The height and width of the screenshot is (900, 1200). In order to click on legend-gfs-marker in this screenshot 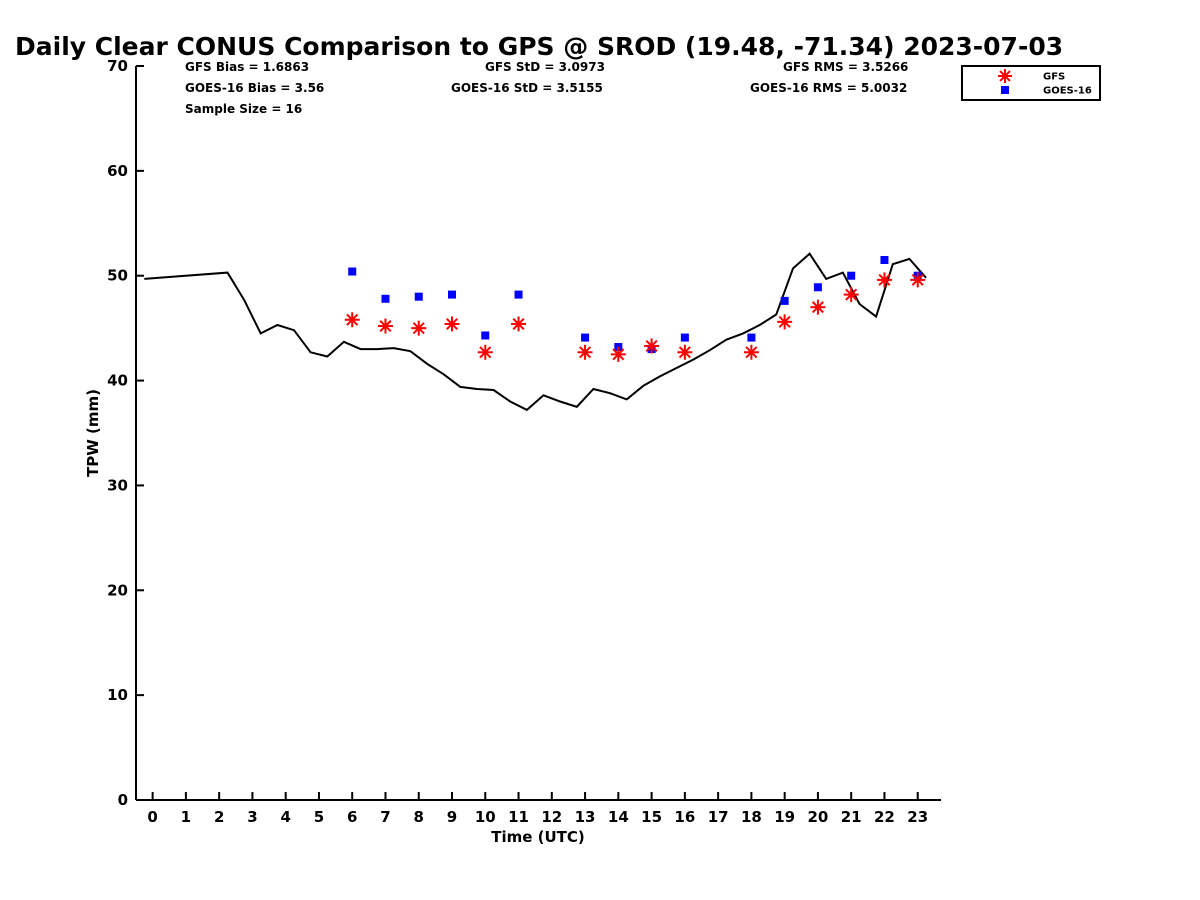, I will do `click(1005, 76)`.